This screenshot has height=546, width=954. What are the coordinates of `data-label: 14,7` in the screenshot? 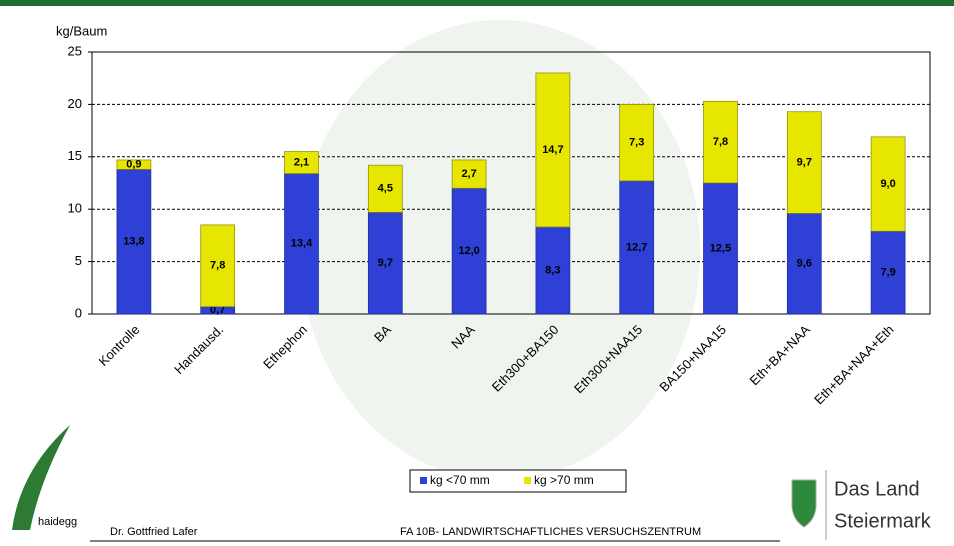 It's located at (552, 150).